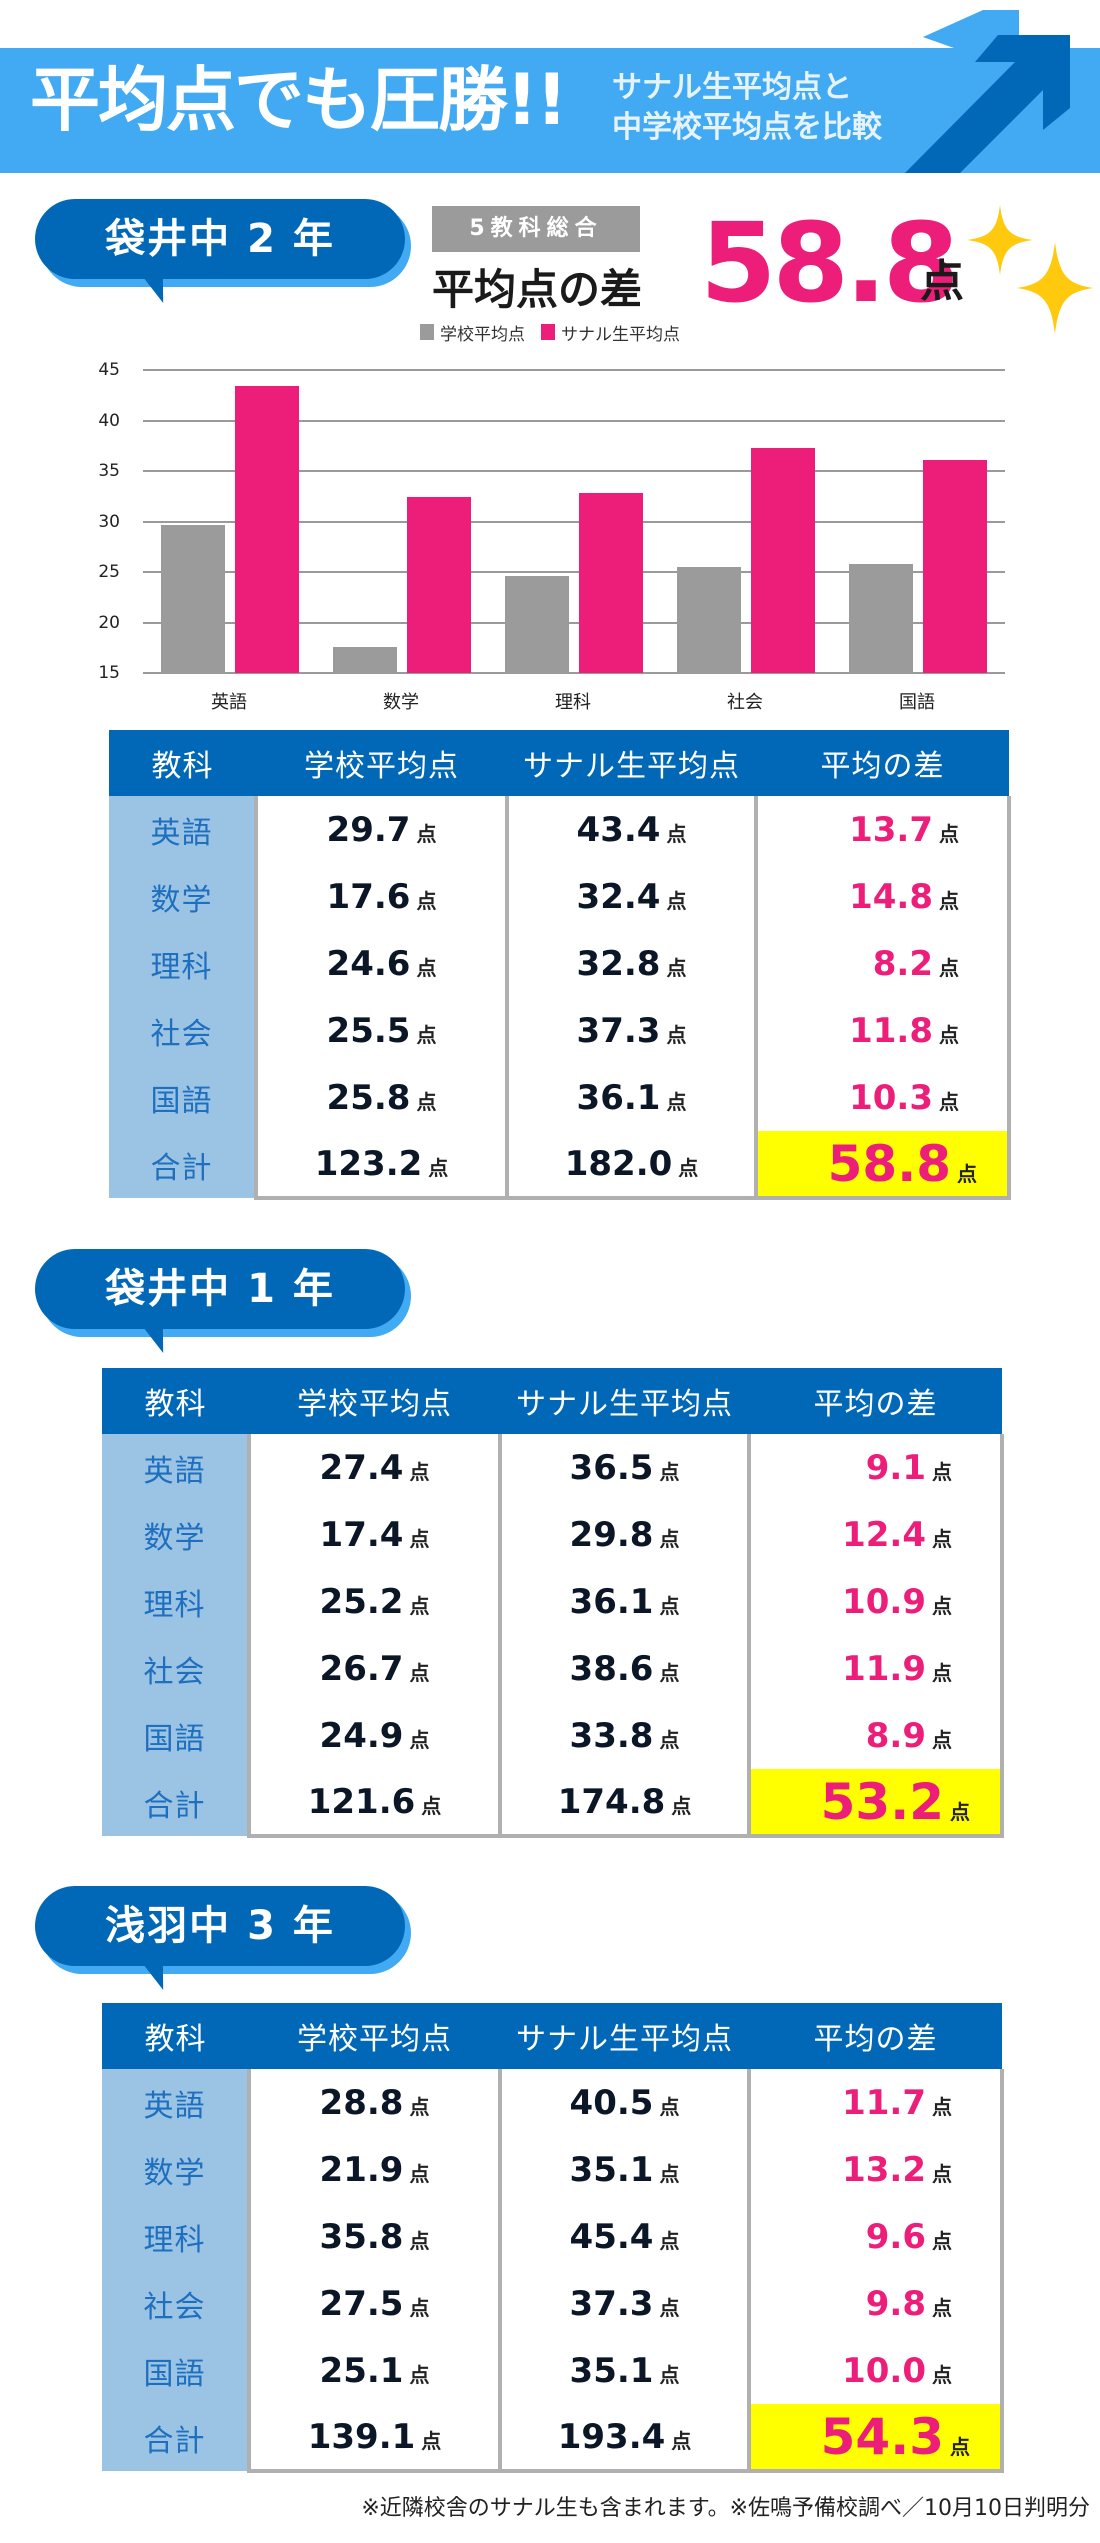 The width and height of the screenshot is (1100, 2543). Describe the element at coordinates (109, 521) in the screenshot. I see `y-tick-label: 30` at that location.